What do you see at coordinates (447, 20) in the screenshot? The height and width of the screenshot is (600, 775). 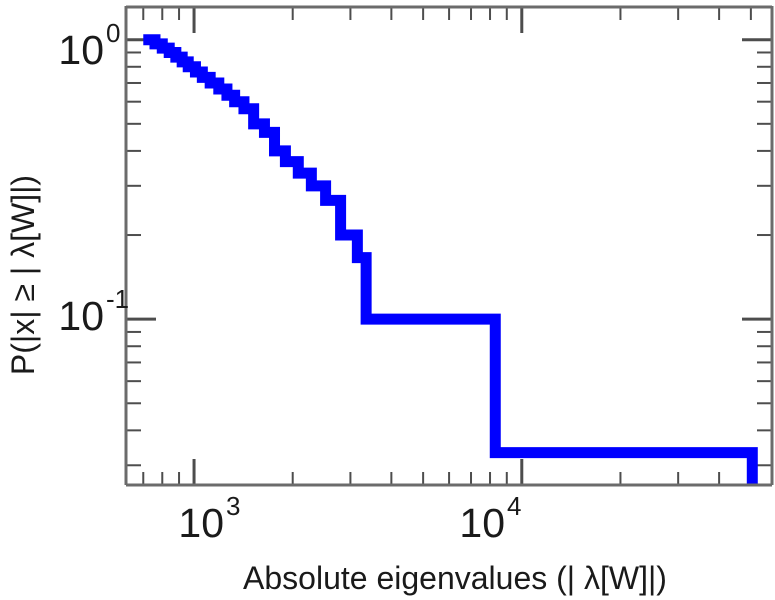 I see `x-axis-ticks-top` at bounding box center [447, 20].